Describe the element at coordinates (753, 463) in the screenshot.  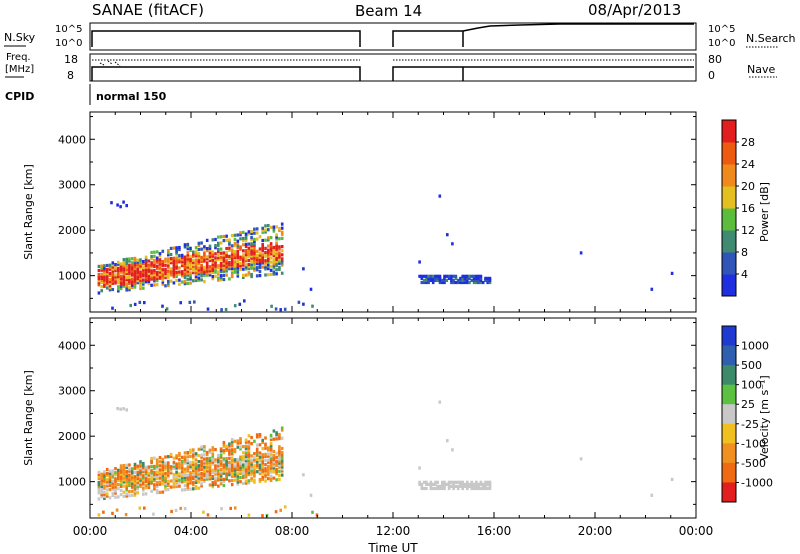
I see `colorbar-tick-label: -500` at that location.